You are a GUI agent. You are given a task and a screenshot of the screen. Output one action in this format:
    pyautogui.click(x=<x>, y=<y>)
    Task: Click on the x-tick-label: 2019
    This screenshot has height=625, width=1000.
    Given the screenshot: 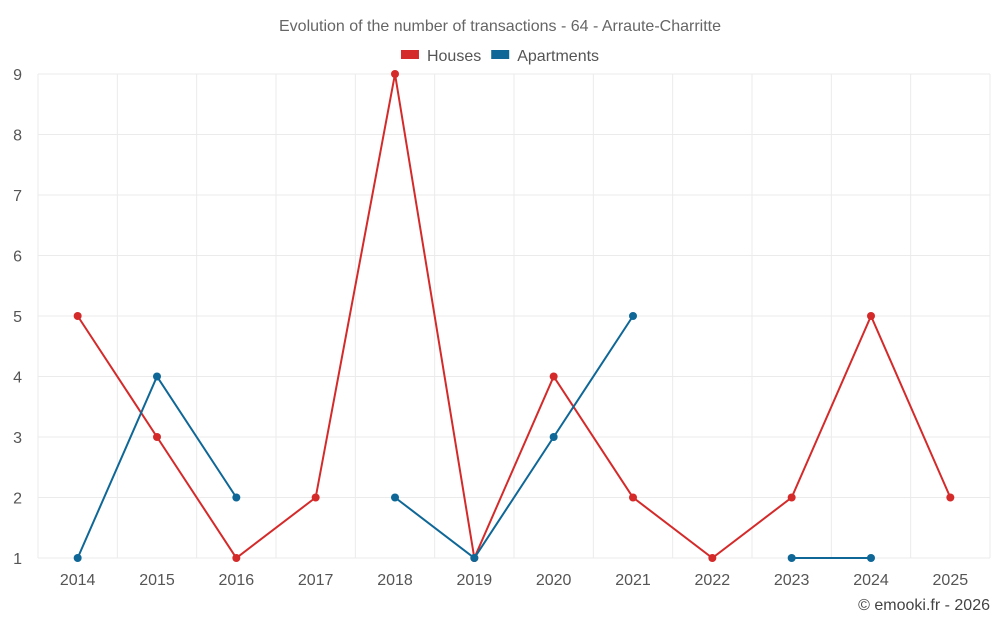 What is the action you would take?
    pyautogui.click(x=475, y=580)
    